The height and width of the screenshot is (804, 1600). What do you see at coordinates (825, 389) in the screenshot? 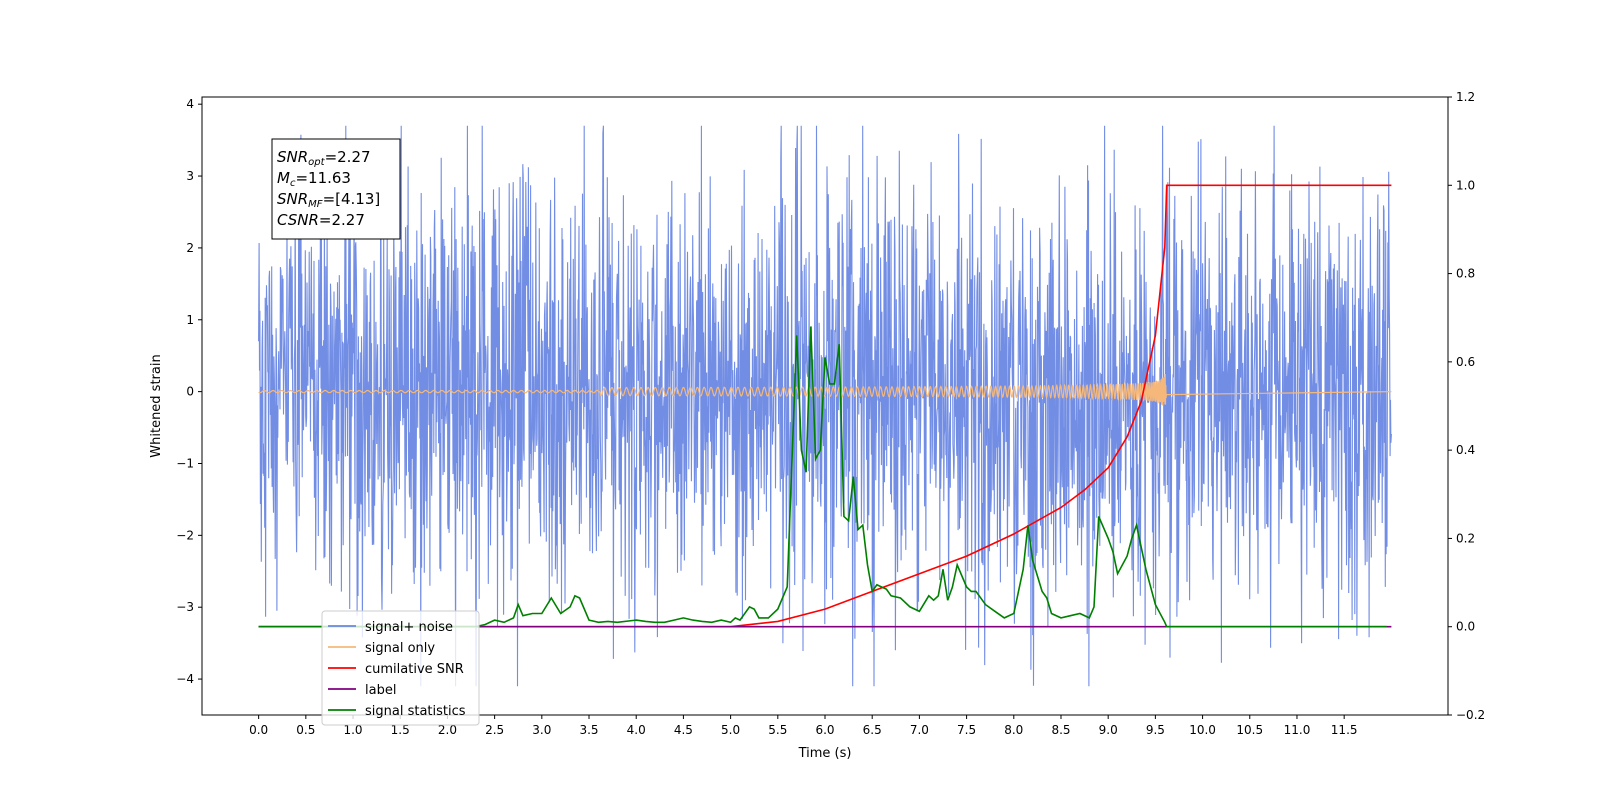
I see `series-line-signal-only` at bounding box center [825, 389].